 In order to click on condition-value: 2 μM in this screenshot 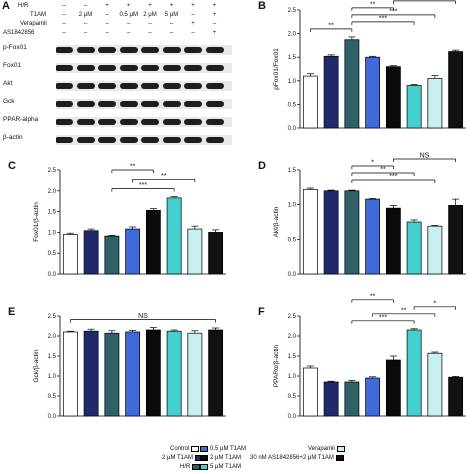, I will do `click(85, 15)`.